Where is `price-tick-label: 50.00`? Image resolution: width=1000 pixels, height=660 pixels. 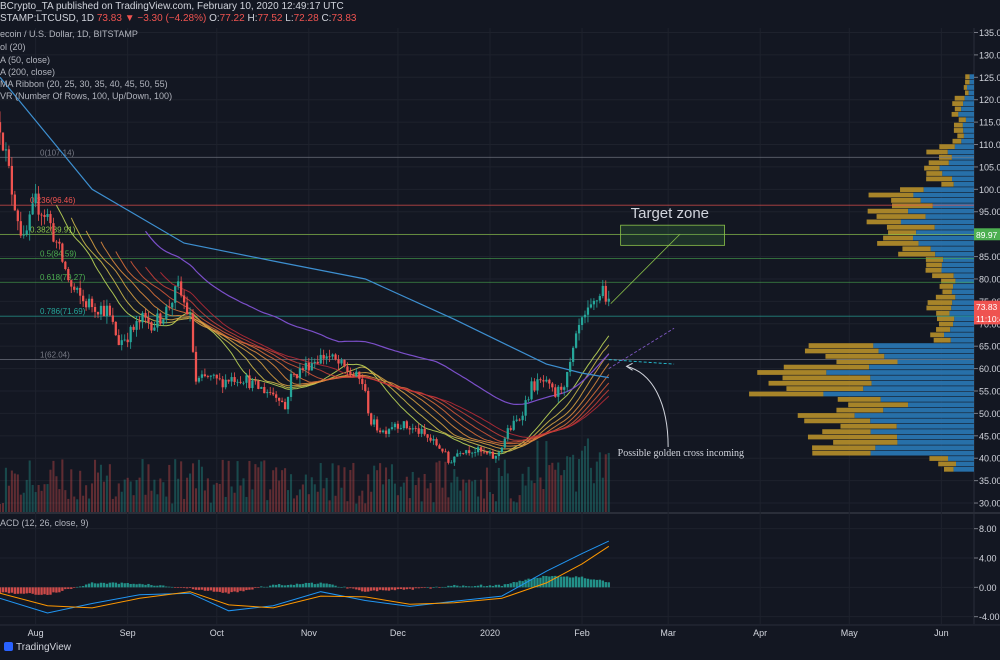 price-tick-label: 50.00 is located at coordinates (989, 414).